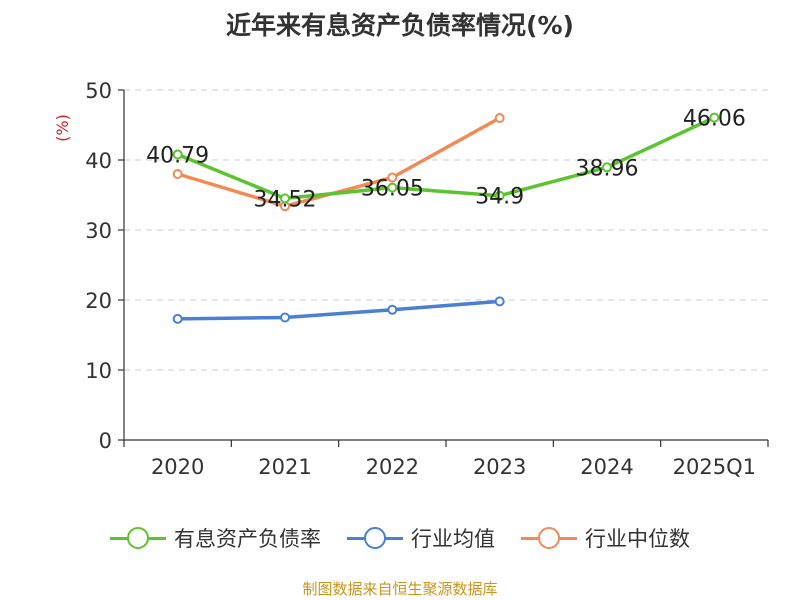  I want to click on y-tick-label: 50, so click(98, 91).